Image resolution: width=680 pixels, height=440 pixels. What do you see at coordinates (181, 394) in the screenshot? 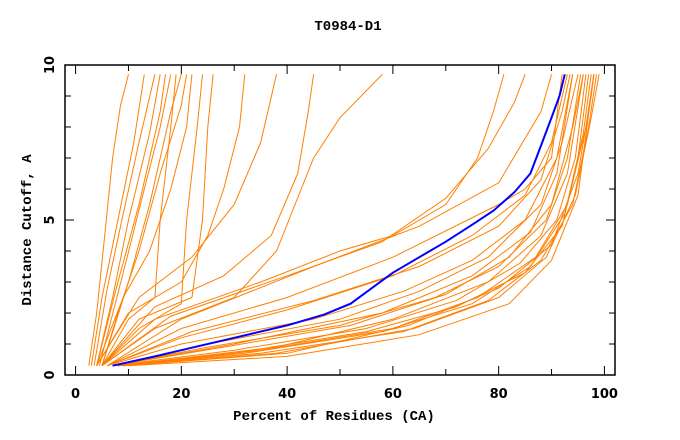
I see `x-tick-label: 20` at bounding box center [181, 394].